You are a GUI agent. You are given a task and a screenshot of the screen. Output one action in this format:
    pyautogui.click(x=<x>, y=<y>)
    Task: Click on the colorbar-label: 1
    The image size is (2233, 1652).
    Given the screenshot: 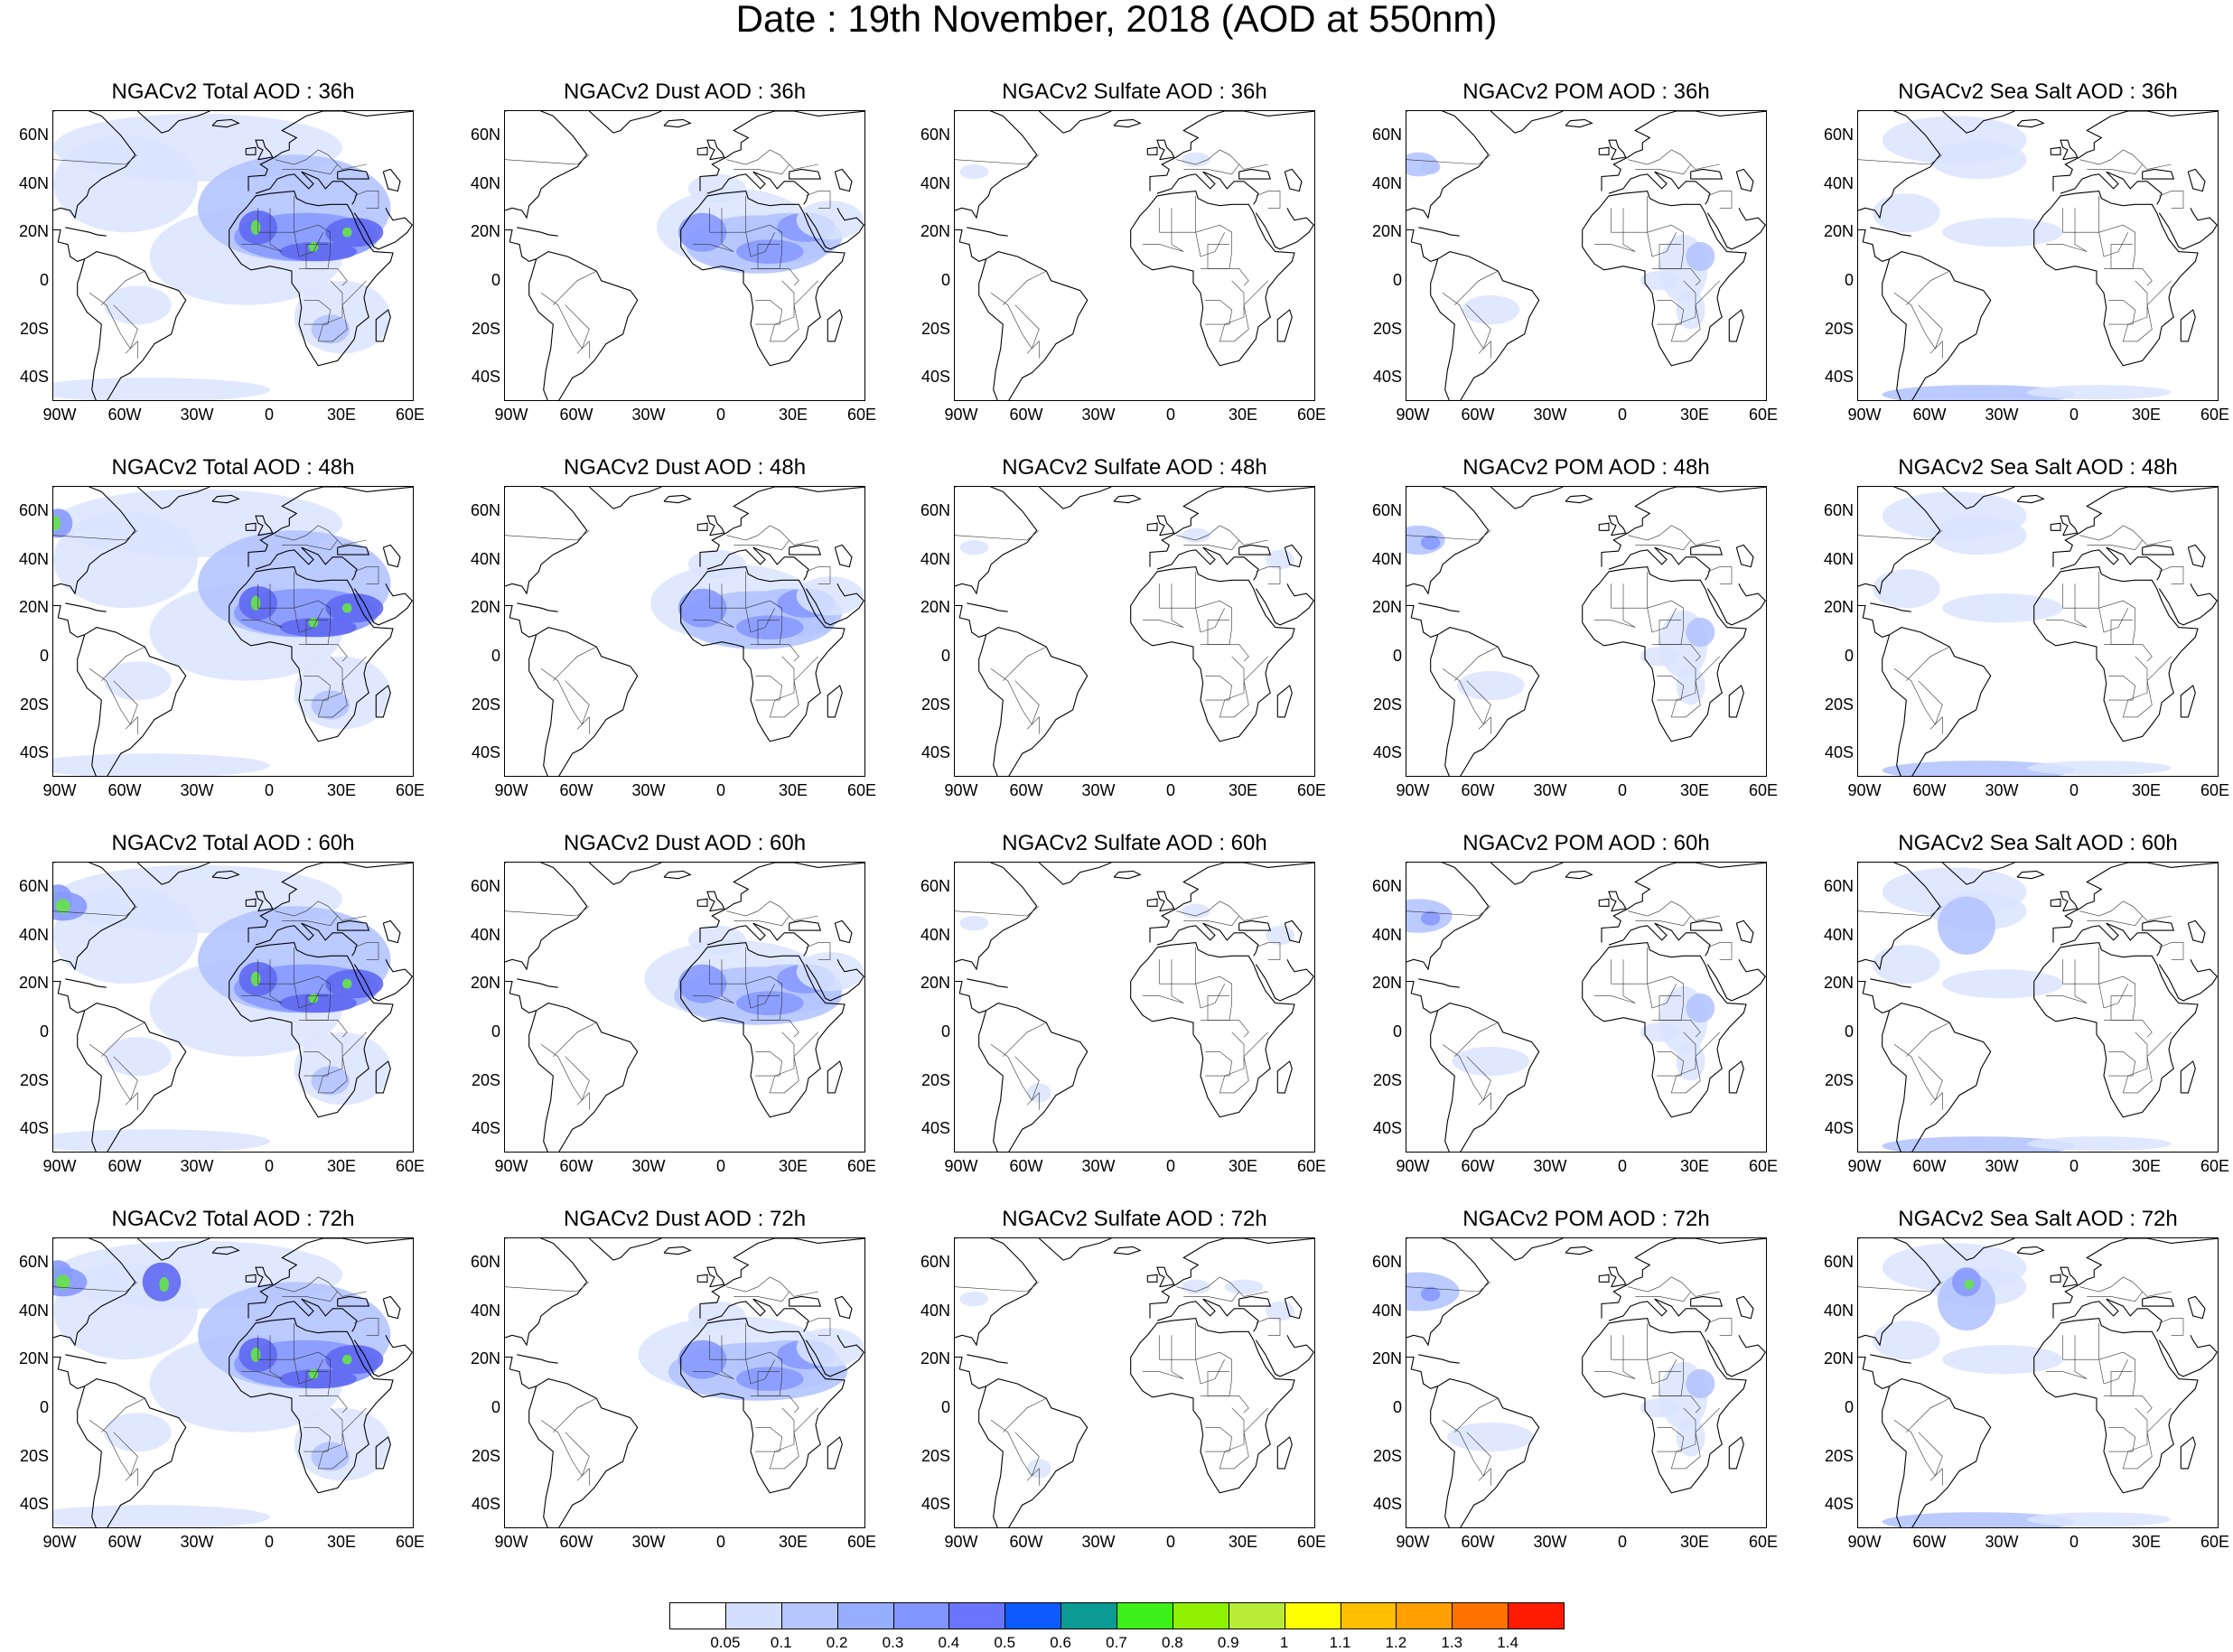 What is the action you would take?
    pyautogui.click(x=1284, y=1642)
    